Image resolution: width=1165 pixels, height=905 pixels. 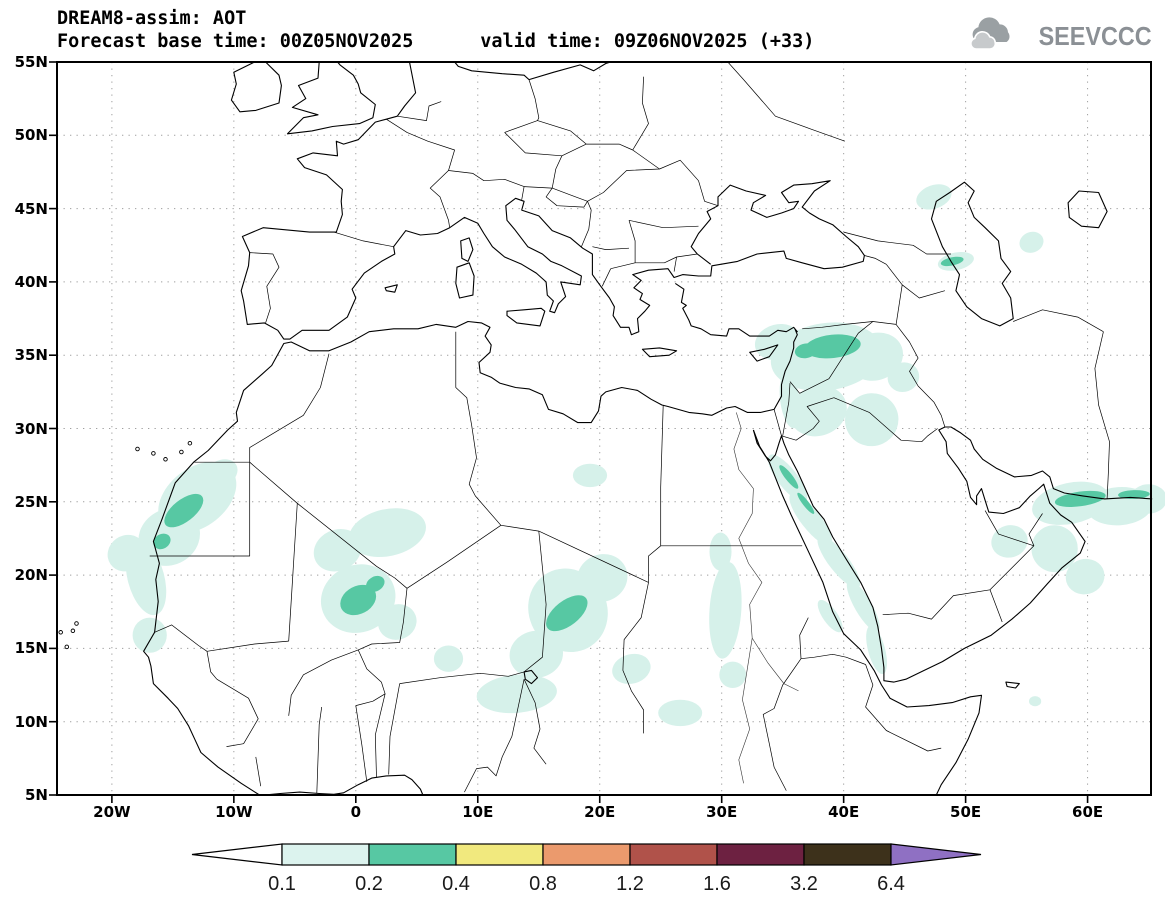 What do you see at coordinates (891, 884) in the screenshot?
I see `colorbar-tick-label: 6.4` at bounding box center [891, 884].